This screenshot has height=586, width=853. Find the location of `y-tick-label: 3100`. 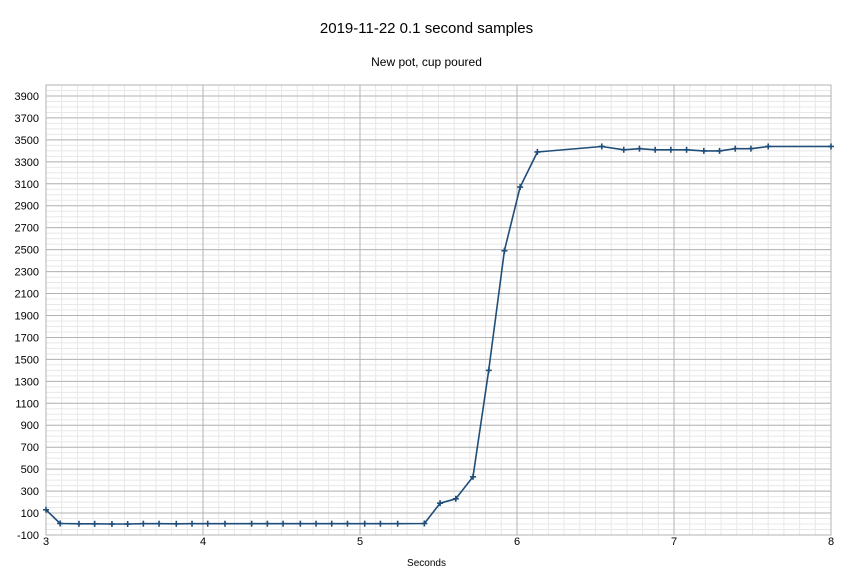

y-tick-label: 3100 is located at coordinates (27, 185).